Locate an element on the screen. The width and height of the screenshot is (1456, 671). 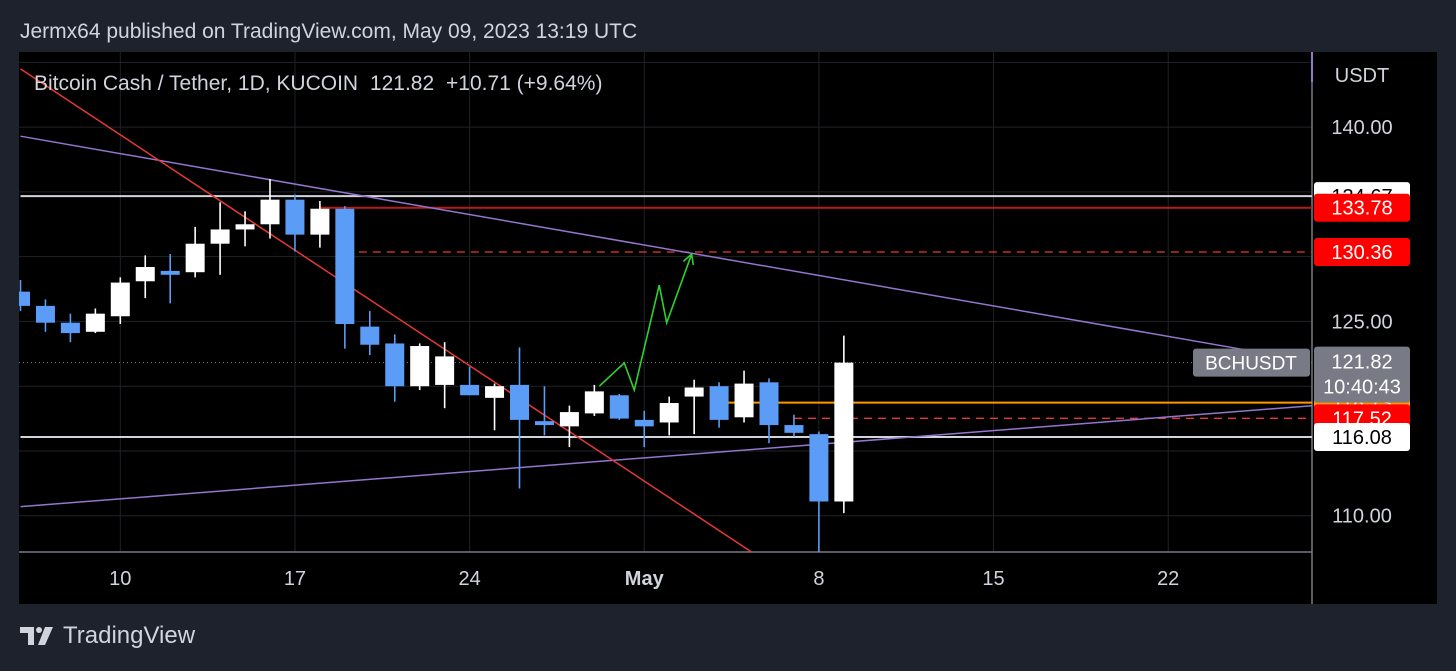
price-change: +10.71 (+9.64%) is located at coordinates (524, 83).